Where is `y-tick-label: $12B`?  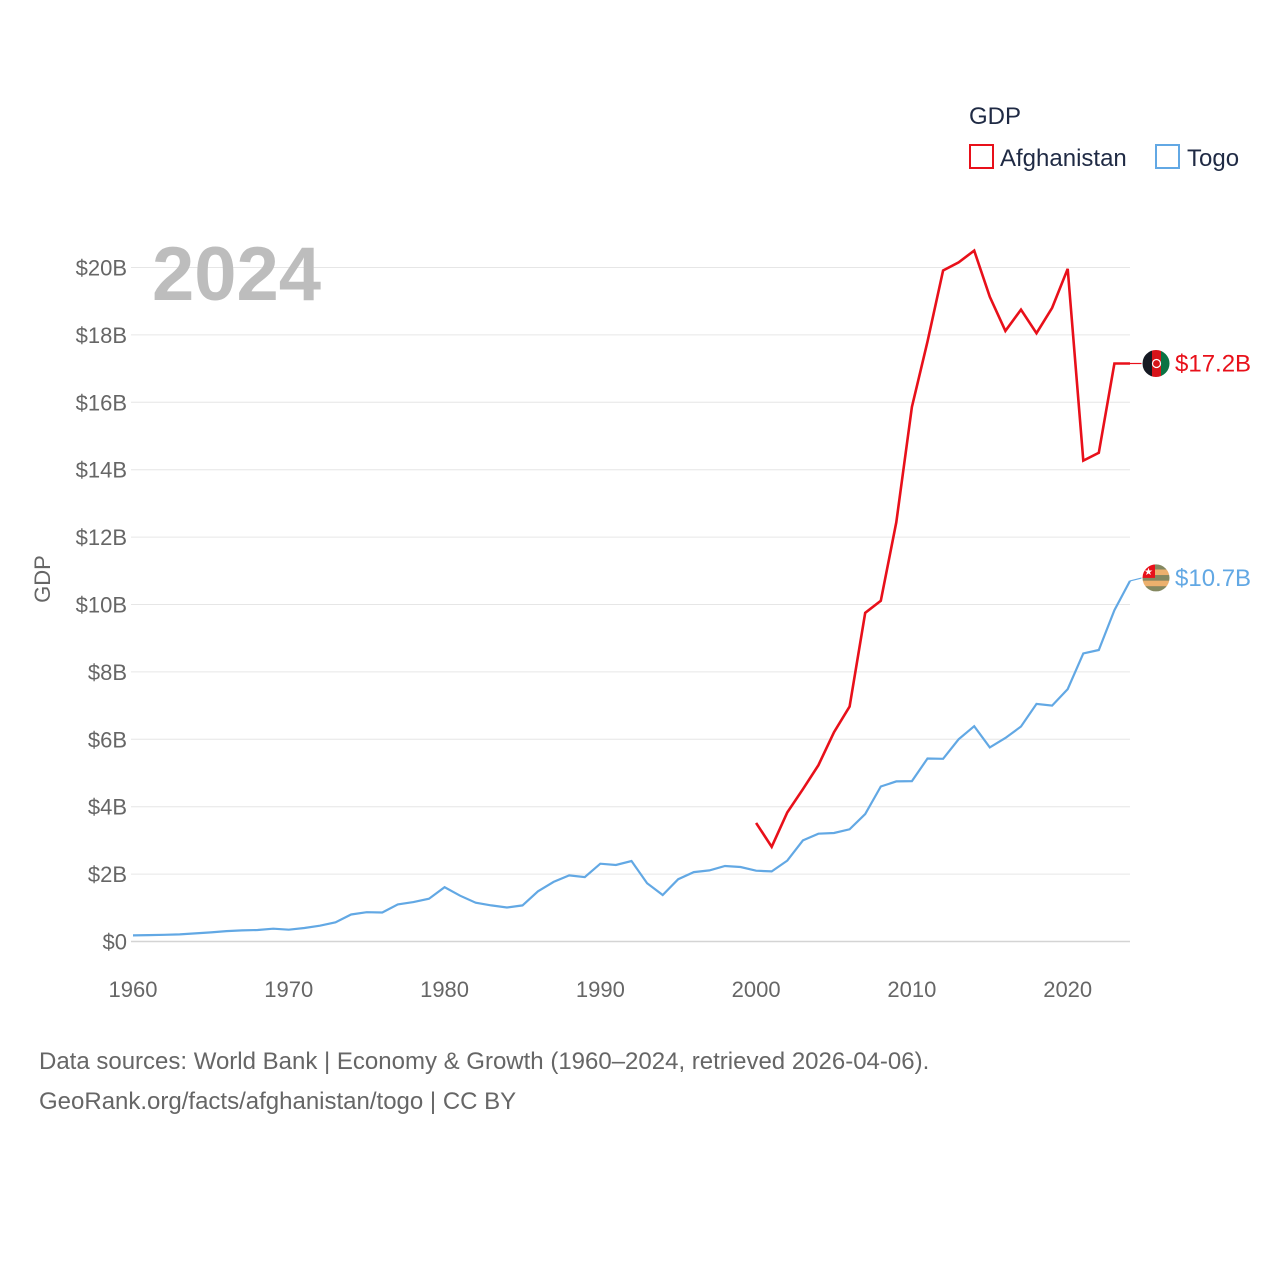 y-tick-label: $12B is located at coordinates (101, 537).